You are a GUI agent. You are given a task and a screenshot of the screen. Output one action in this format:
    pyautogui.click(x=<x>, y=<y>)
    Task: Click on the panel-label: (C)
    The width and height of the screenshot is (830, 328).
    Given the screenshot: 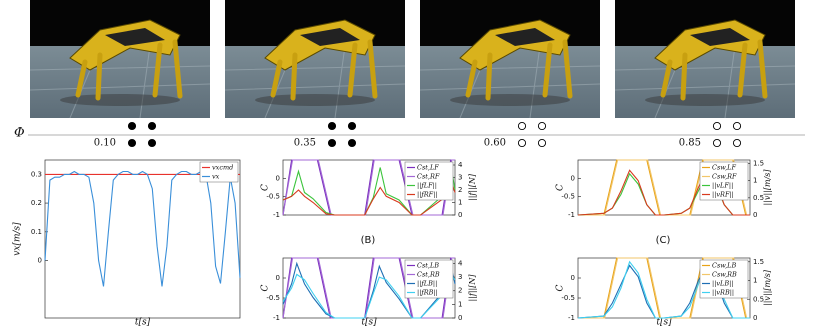 What is the action you would take?
    pyautogui.click(x=663, y=240)
    